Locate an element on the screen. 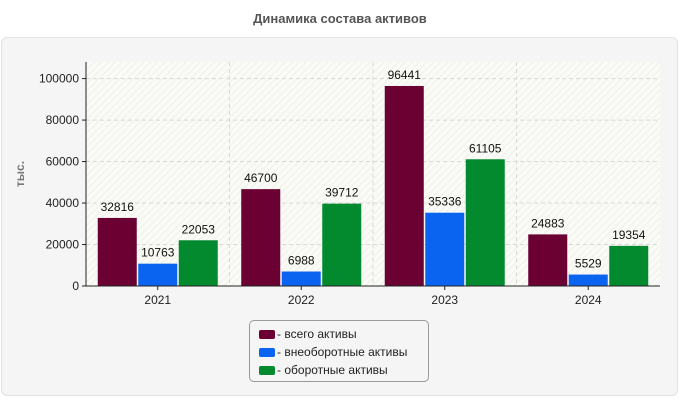 The height and width of the screenshot is (400, 680). x-tick-label: 2021 is located at coordinates (157, 300).